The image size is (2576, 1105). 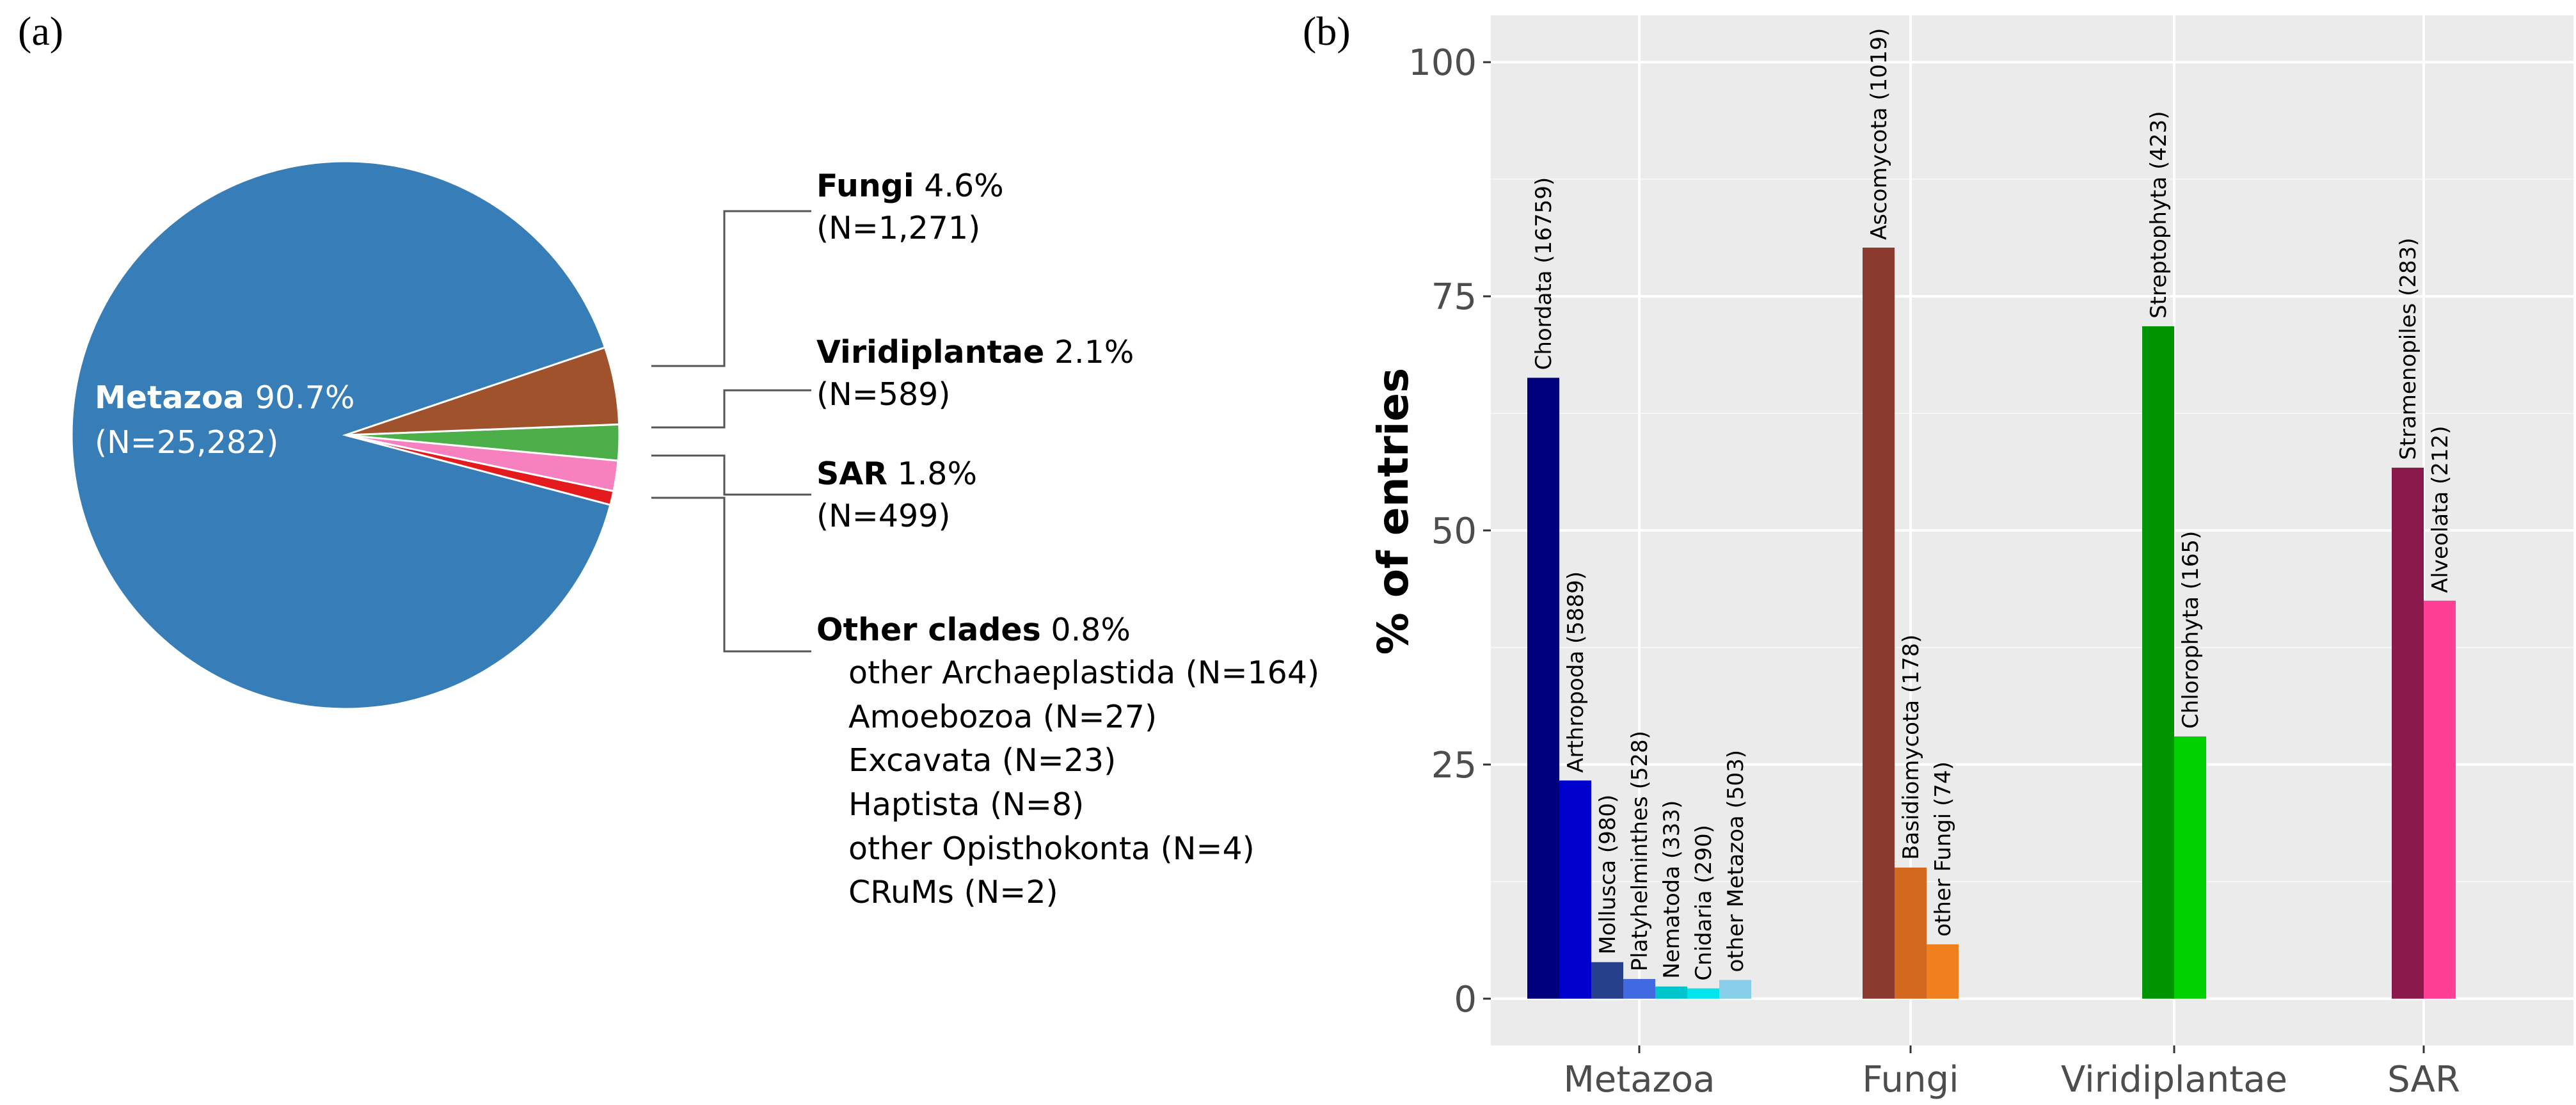 I want to click on pie-slice-metazoa, so click(x=341, y=435).